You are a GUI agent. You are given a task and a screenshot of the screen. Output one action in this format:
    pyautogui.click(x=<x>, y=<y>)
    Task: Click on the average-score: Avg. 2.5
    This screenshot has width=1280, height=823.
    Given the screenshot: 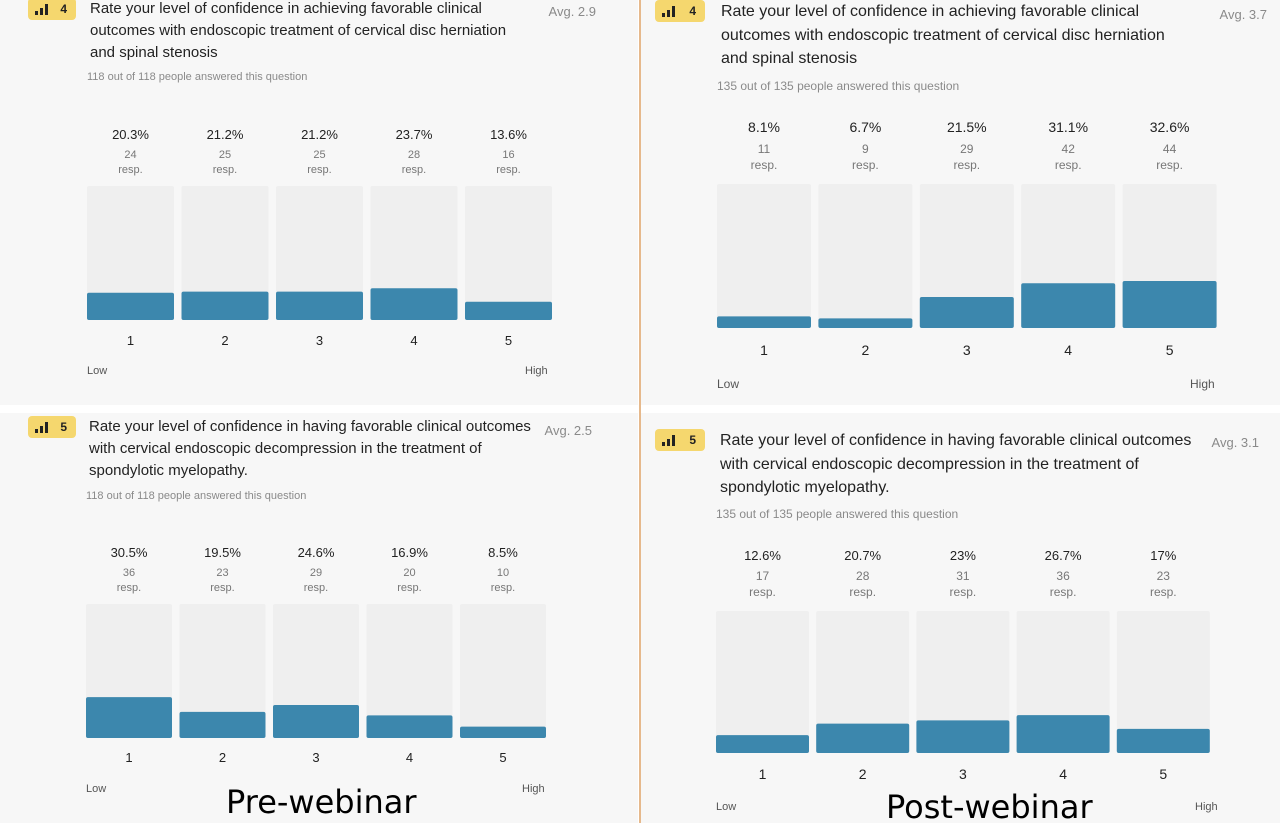 What is the action you would take?
    pyautogui.click(x=568, y=430)
    